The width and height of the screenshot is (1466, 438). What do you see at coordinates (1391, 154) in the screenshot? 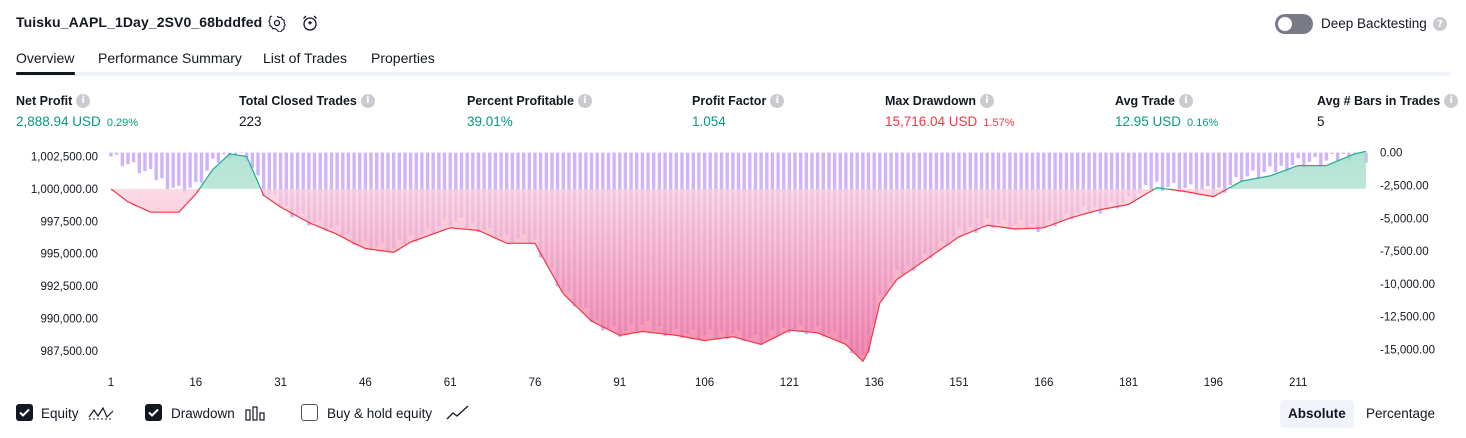
I see `right-axis-tick: 0.00` at bounding box center [1391, 154].